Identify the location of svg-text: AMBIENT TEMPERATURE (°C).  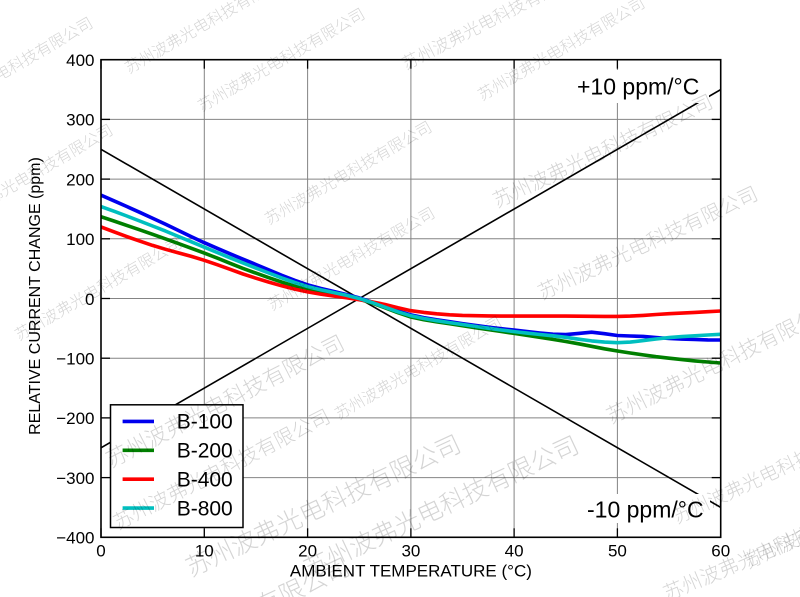
(411, 571).